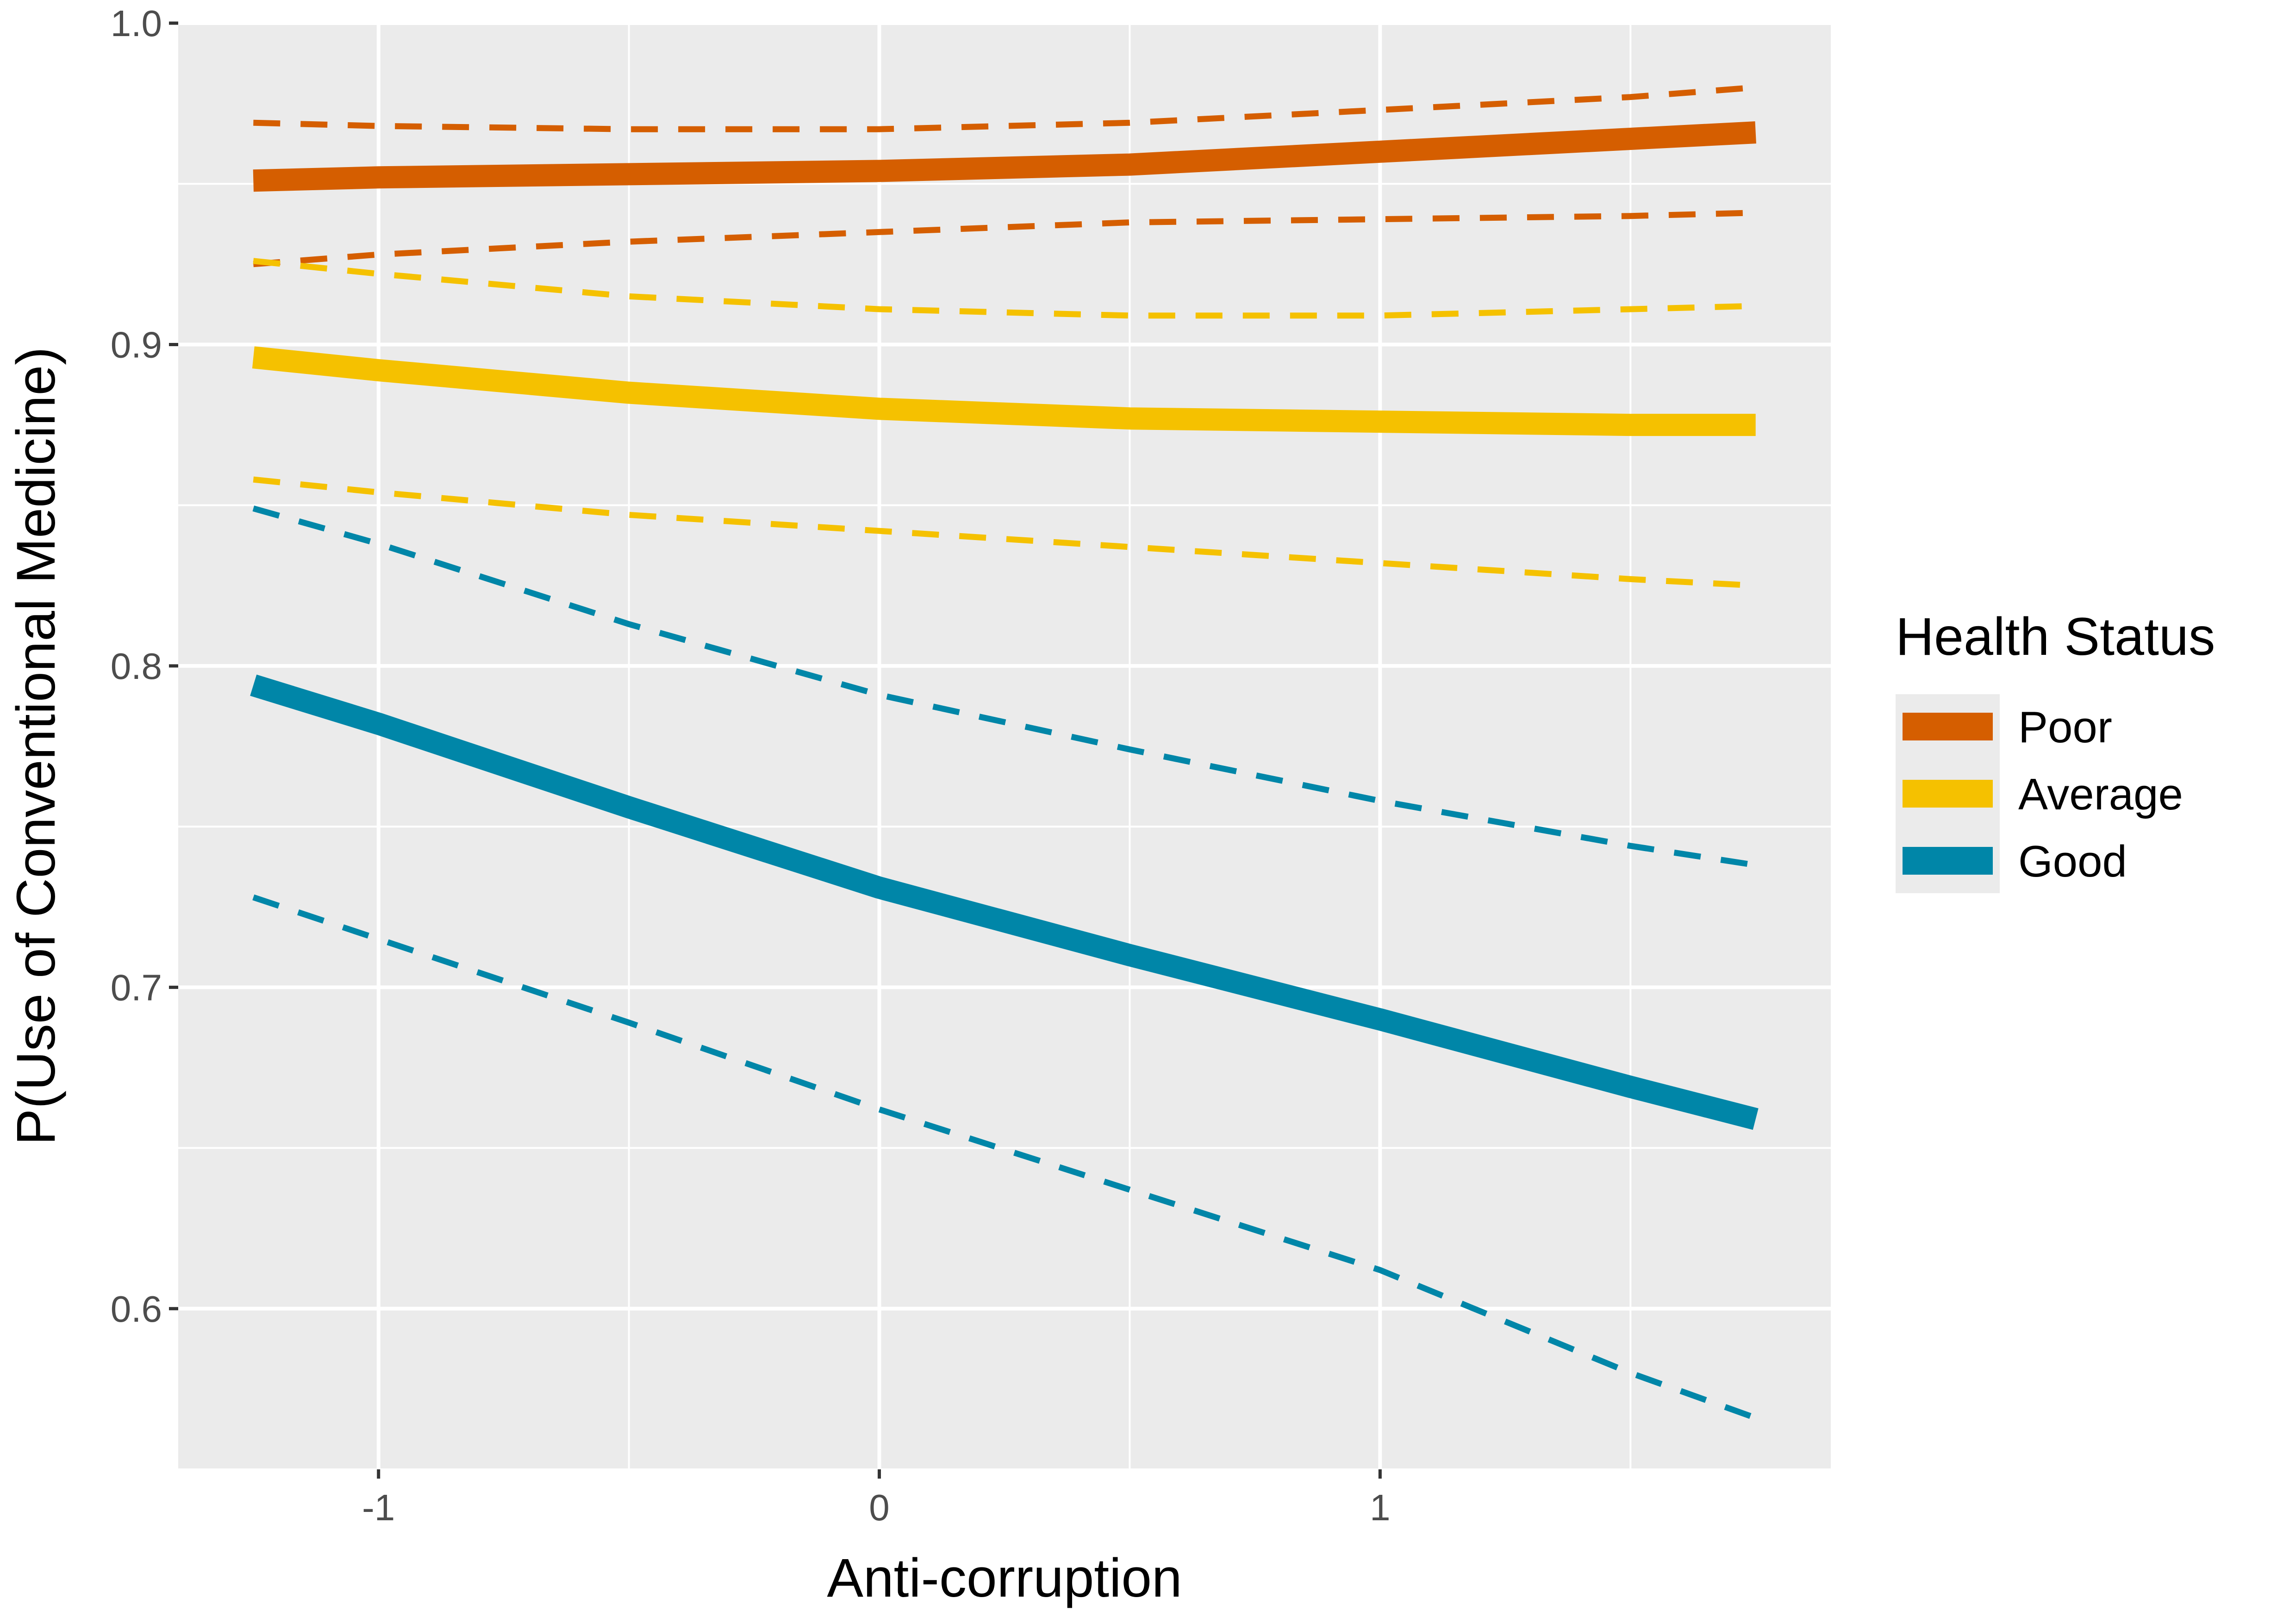 The image size is (2296, 1623). What do you see at coordinates (2100, 794) in the screenshot?
I see `legend-label-average: Average` at bounding box center [2100, 794].